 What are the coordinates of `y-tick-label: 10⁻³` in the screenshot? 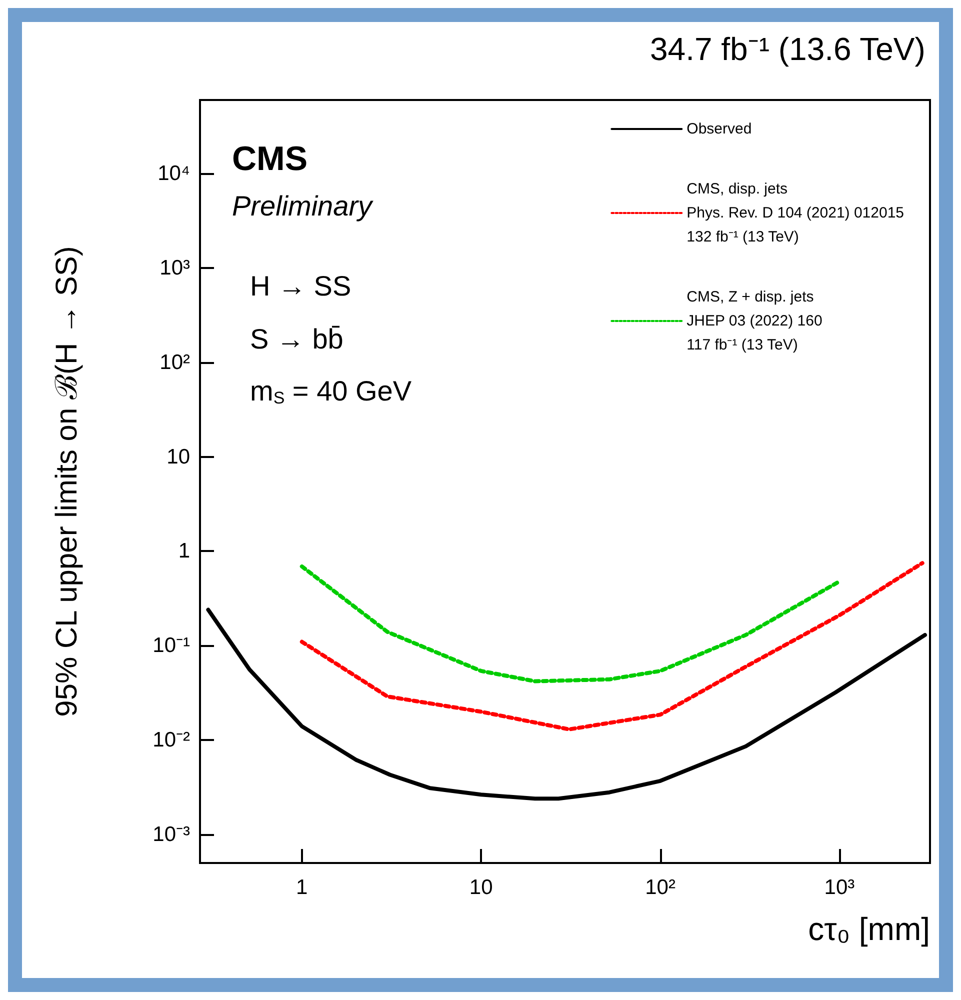 It's located at (171, 834).